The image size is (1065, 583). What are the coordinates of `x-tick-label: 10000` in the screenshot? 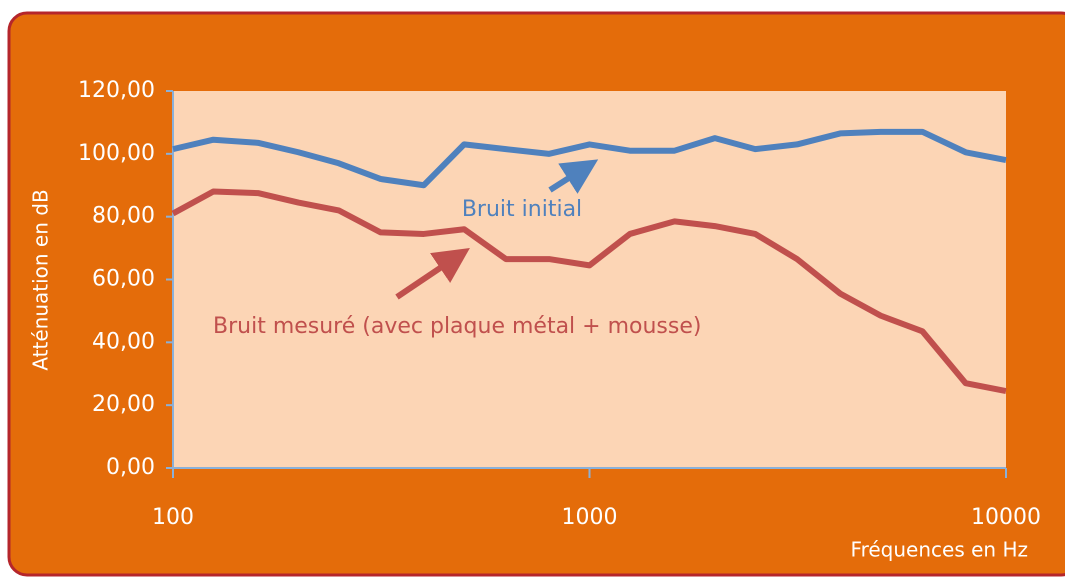 It's located at (1006, 517).